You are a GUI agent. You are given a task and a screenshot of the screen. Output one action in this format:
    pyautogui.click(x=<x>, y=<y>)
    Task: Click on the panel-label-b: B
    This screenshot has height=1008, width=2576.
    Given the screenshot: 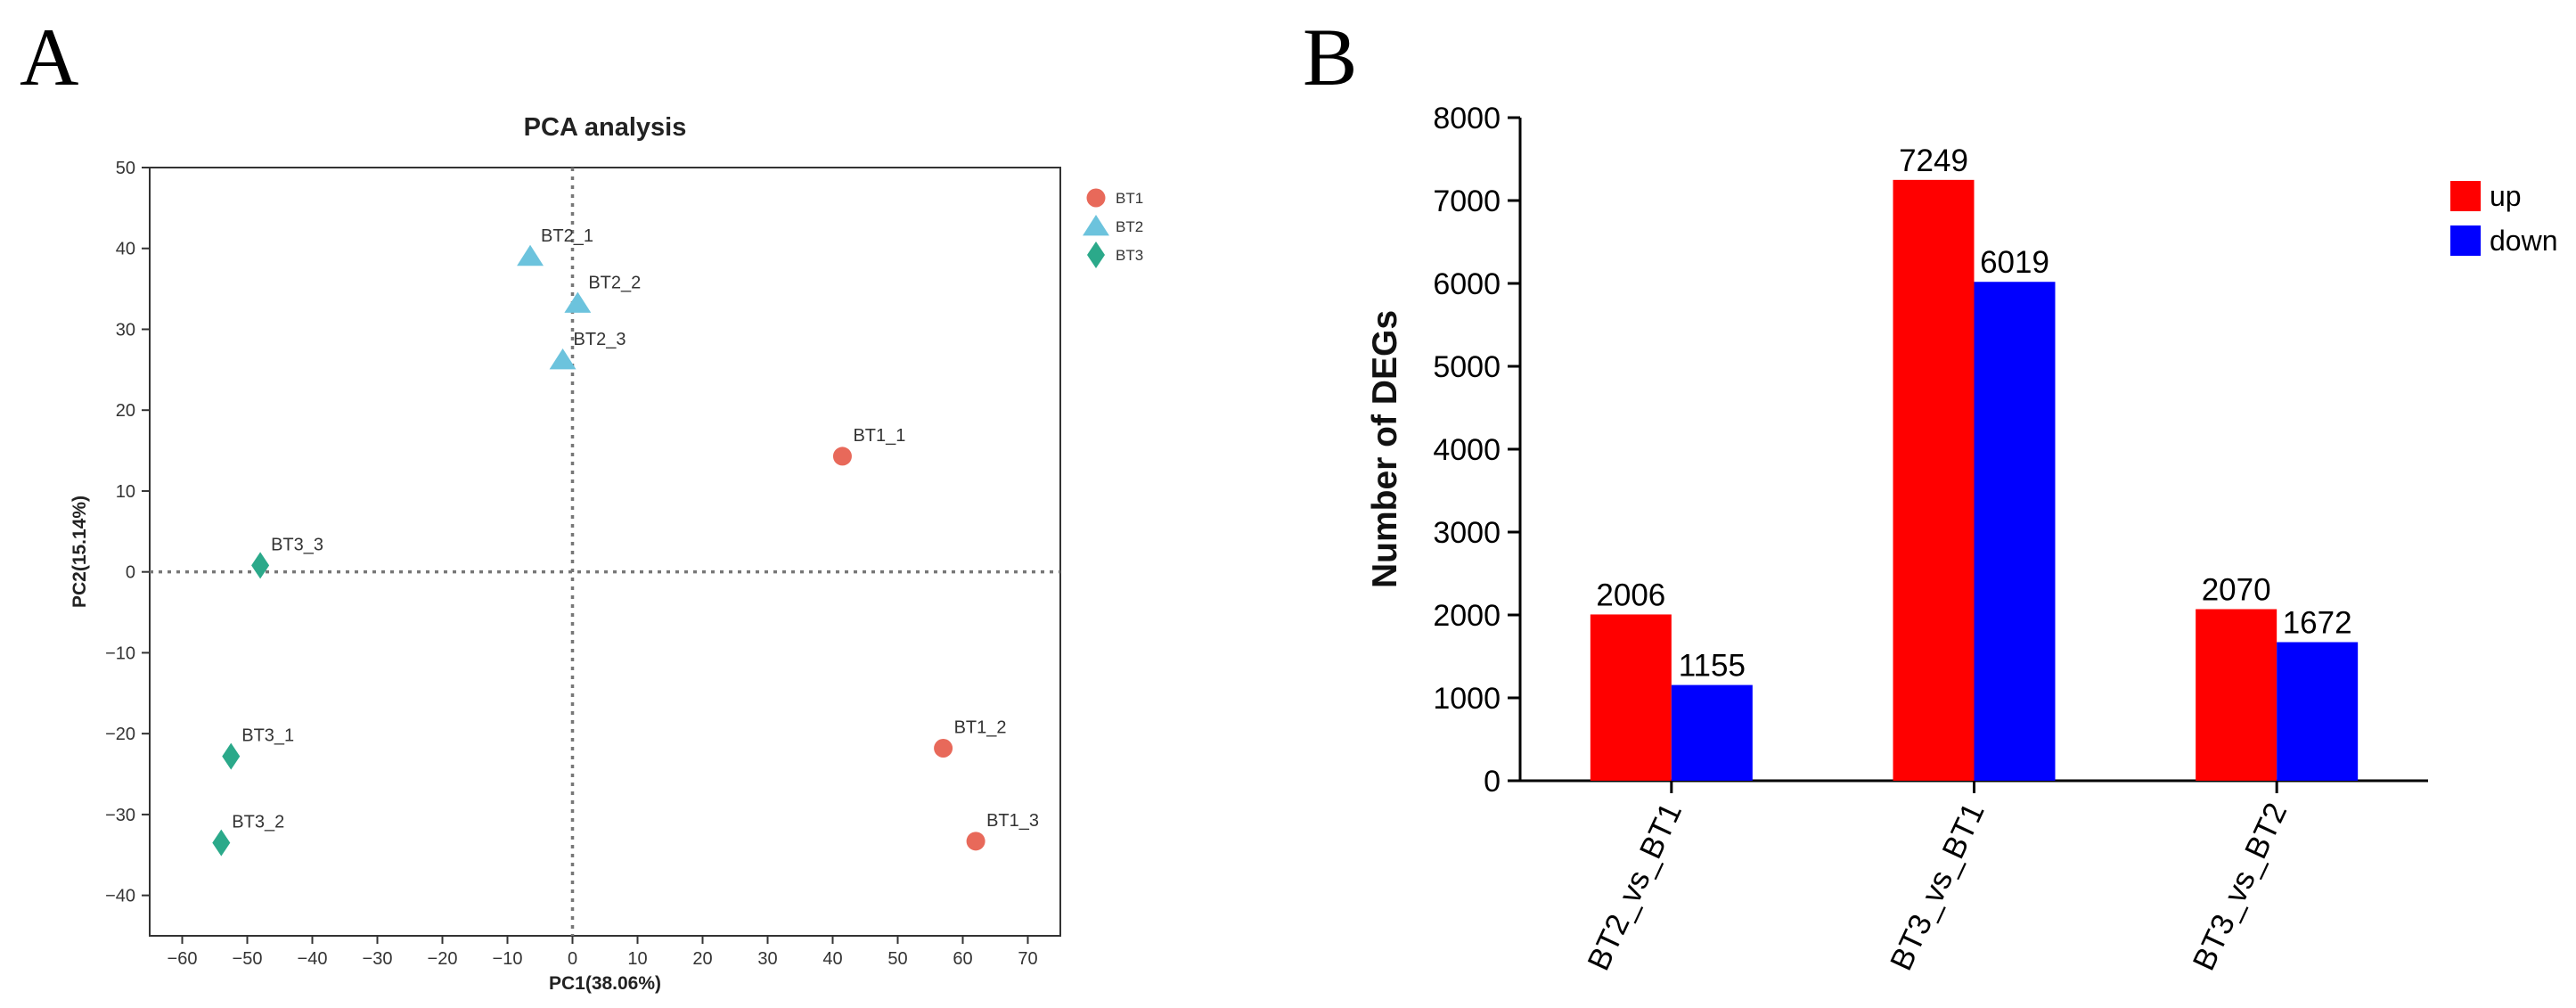 What is the action you would take?
    pyautogui.click(x=1330, y=57)
    